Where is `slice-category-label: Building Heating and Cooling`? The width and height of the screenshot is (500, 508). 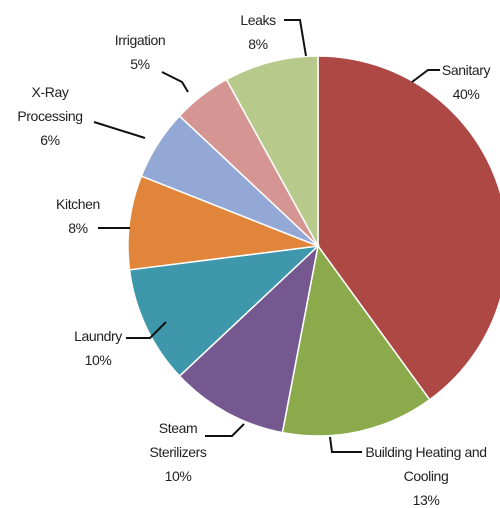
slice-category-label: Building Heating and Cooling is located at coordinates (426, 464).